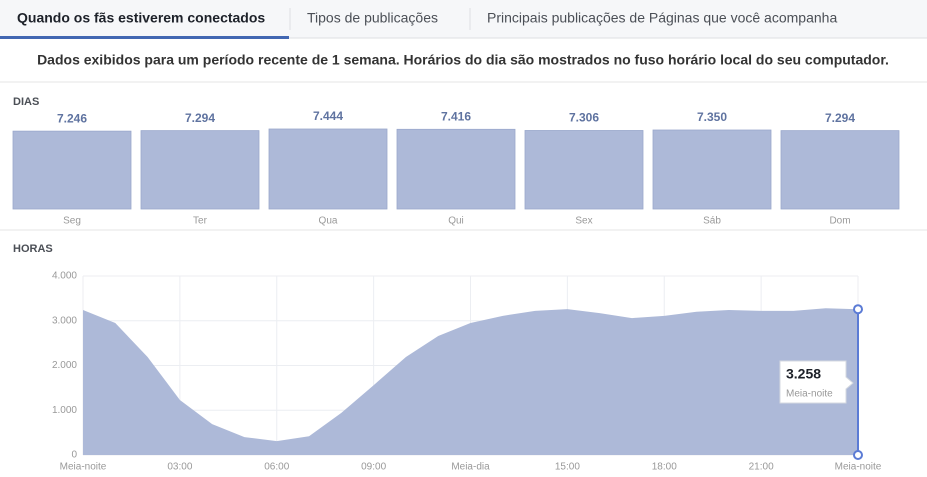  Describe the element at coordinates (456, 116) in the screenshot. I see `data-label: 7.416` at that location.